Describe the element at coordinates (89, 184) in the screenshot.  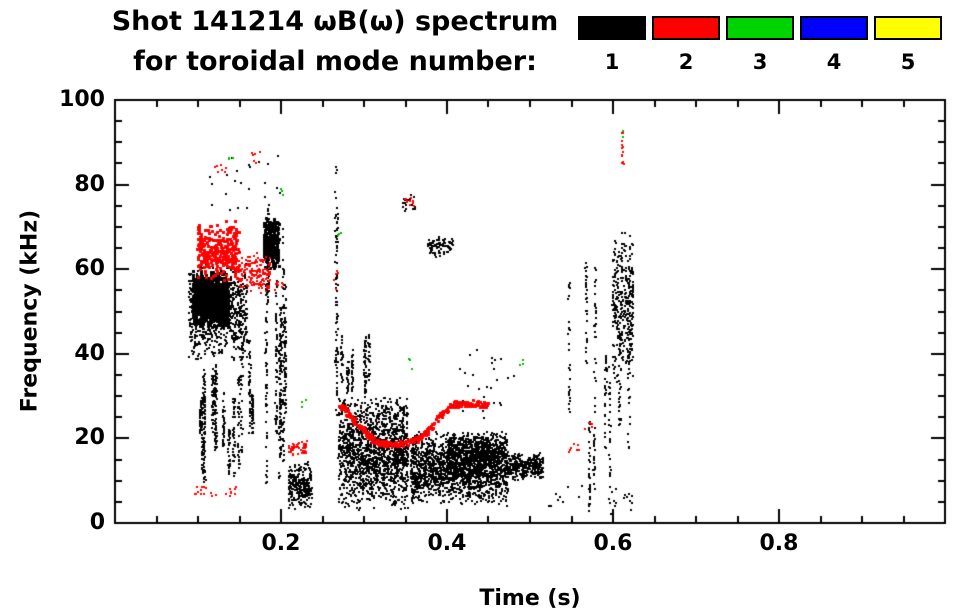
I see `y-tick-label: 80` at that location.